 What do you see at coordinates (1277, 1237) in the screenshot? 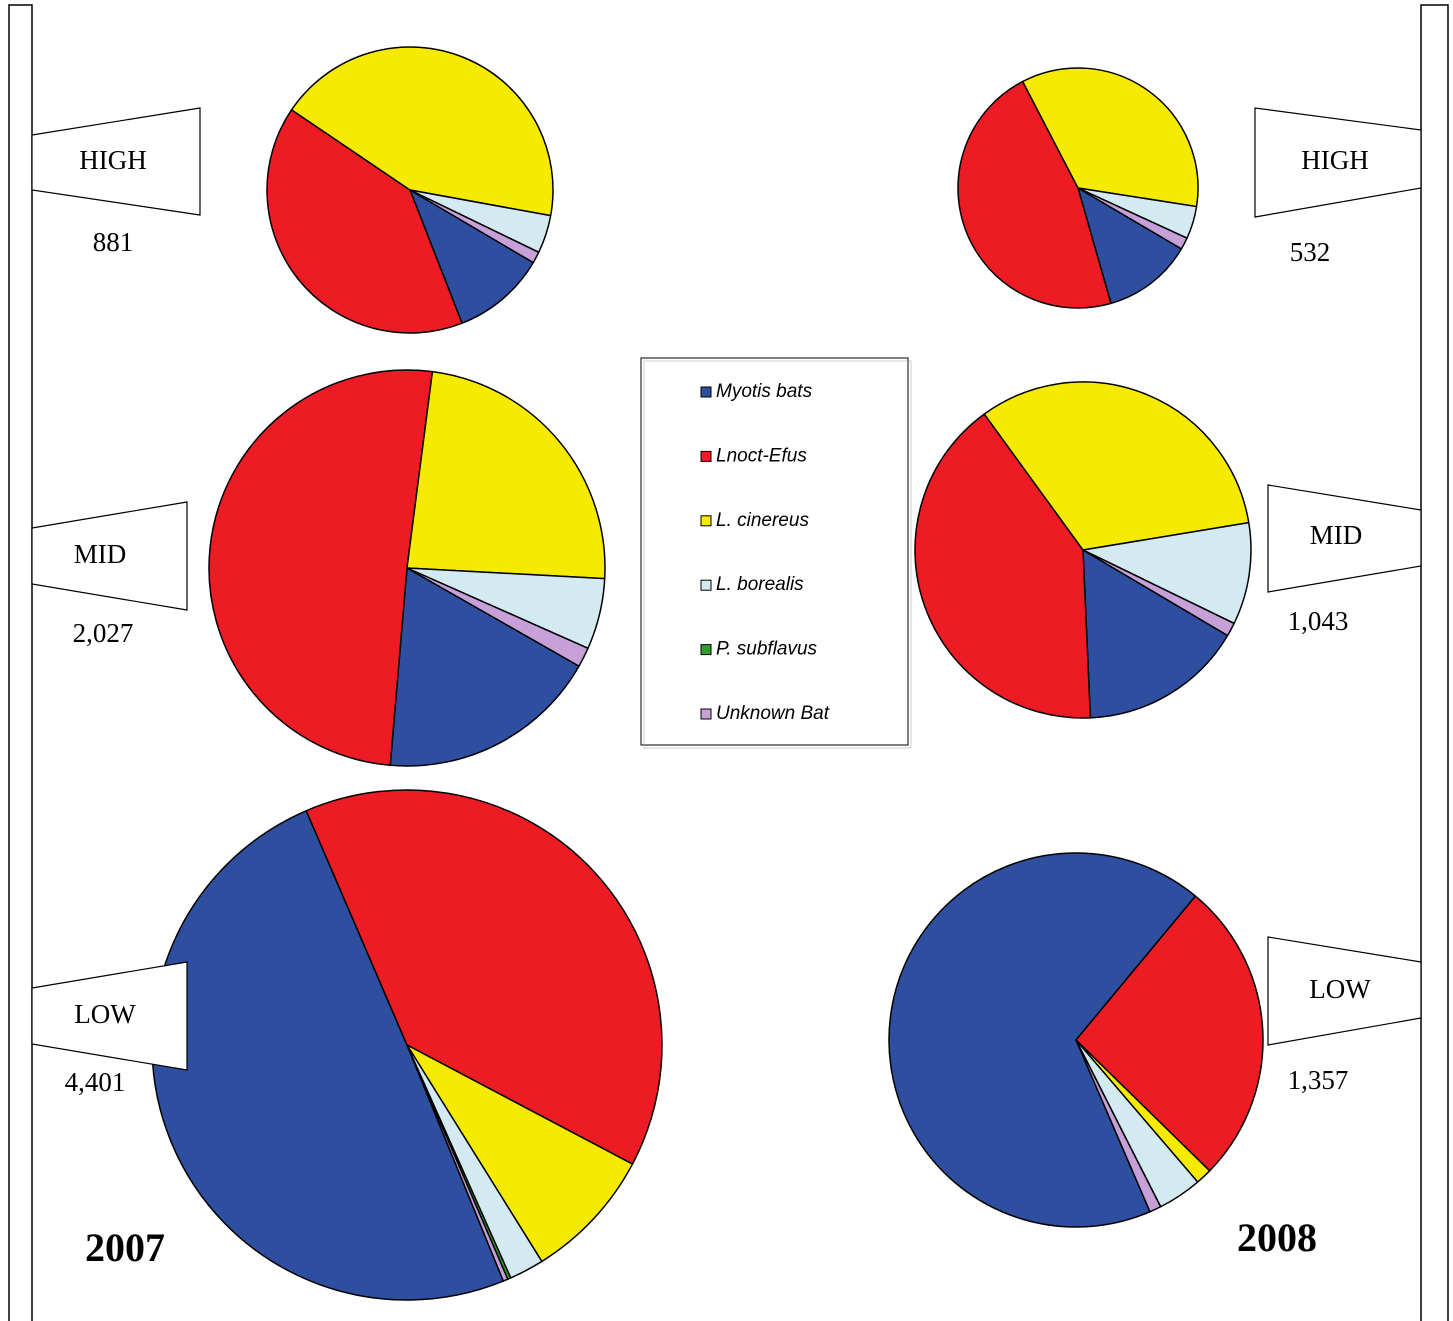
I see `year-label: 2008` at bounding box center [1277, 1237].